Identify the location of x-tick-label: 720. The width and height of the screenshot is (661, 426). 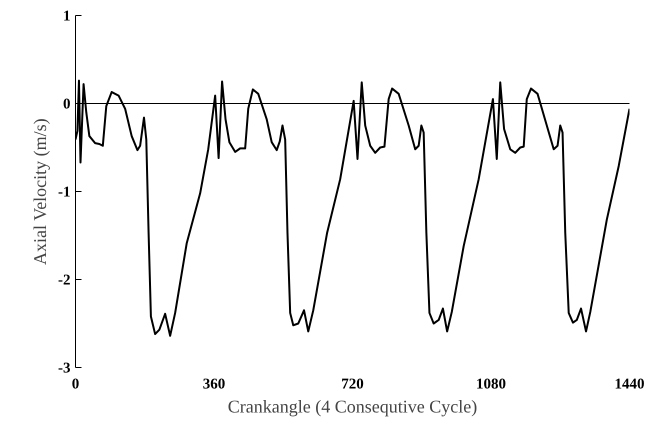
(352, 384).